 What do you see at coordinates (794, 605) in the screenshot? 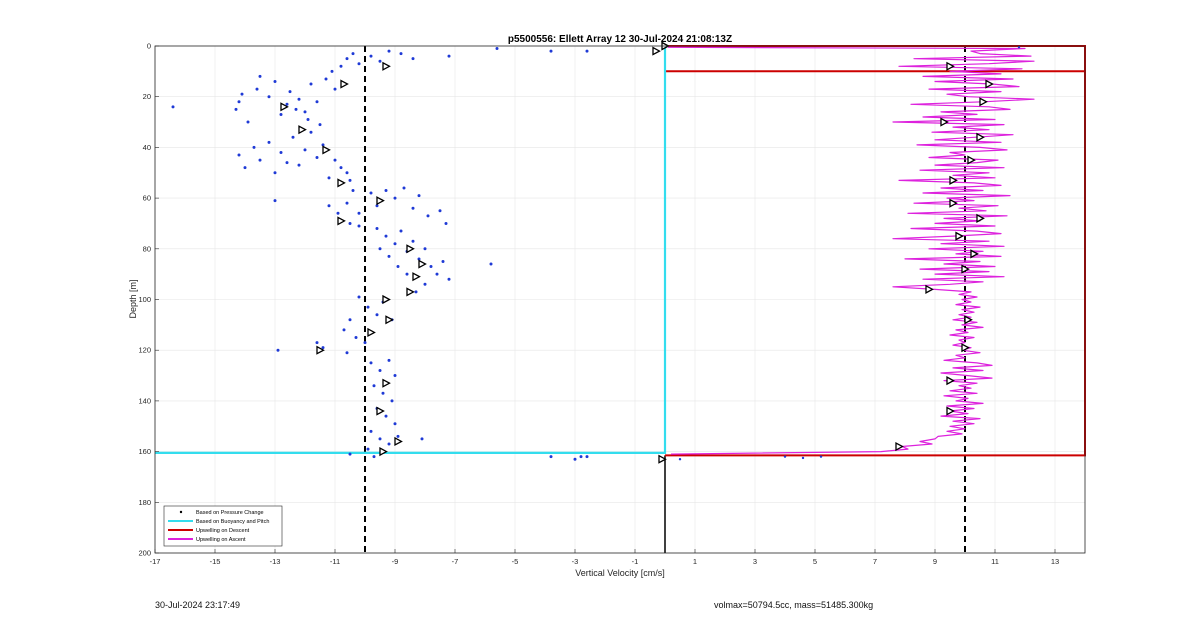
I see `footer-info: volmax=50794.5cc, mass=51485.300kg` at bounding box center [794, 605].